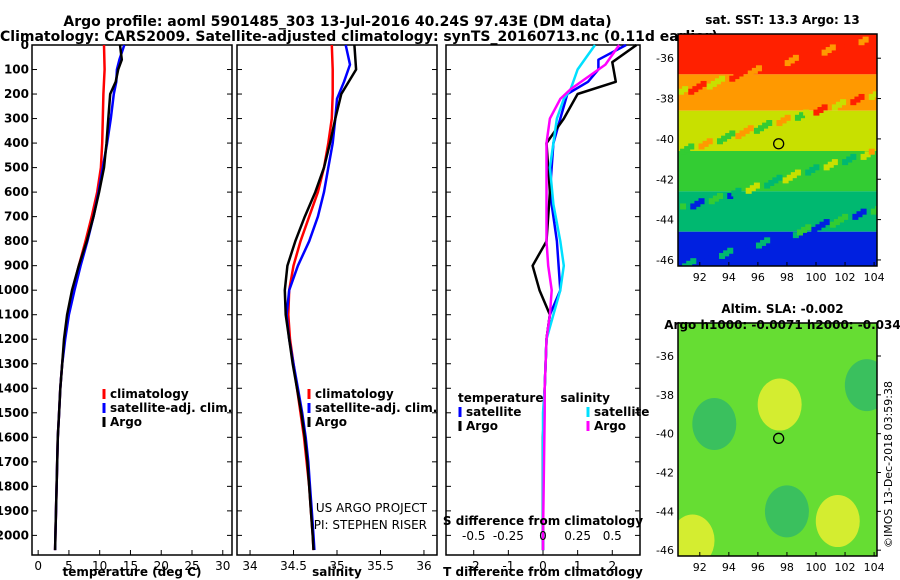 This screenshot has height=580, width=900. Describe the element at coordinates (782, 309) in the screenshot. I see `sla_map-title: Altim. SLA: -0.002` at that location.